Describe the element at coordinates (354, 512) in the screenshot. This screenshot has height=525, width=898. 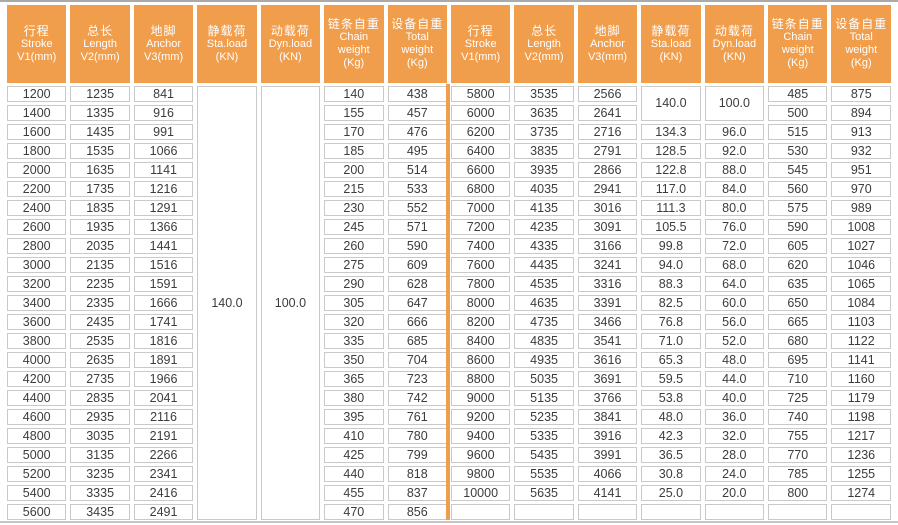
I see `cell-chain-weight: 470` at that location.